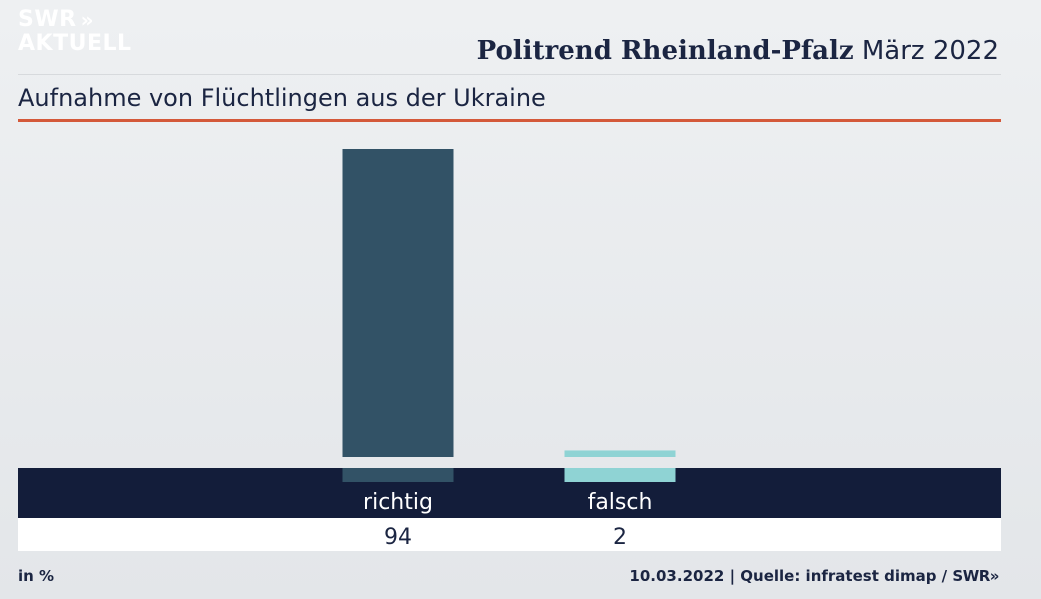  What do you see at coordinates (509, 493) in the screenshot?
I see `category-band` at bounding box center [509, 493].